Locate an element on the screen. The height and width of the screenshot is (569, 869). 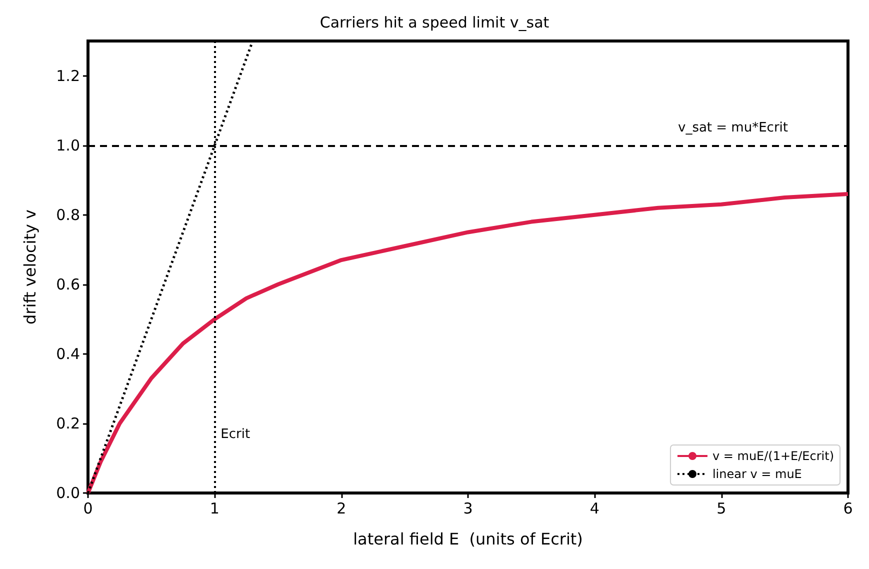
ref-line-label: v_sat = mu*Ecrit is located at coordinates (733, 128).